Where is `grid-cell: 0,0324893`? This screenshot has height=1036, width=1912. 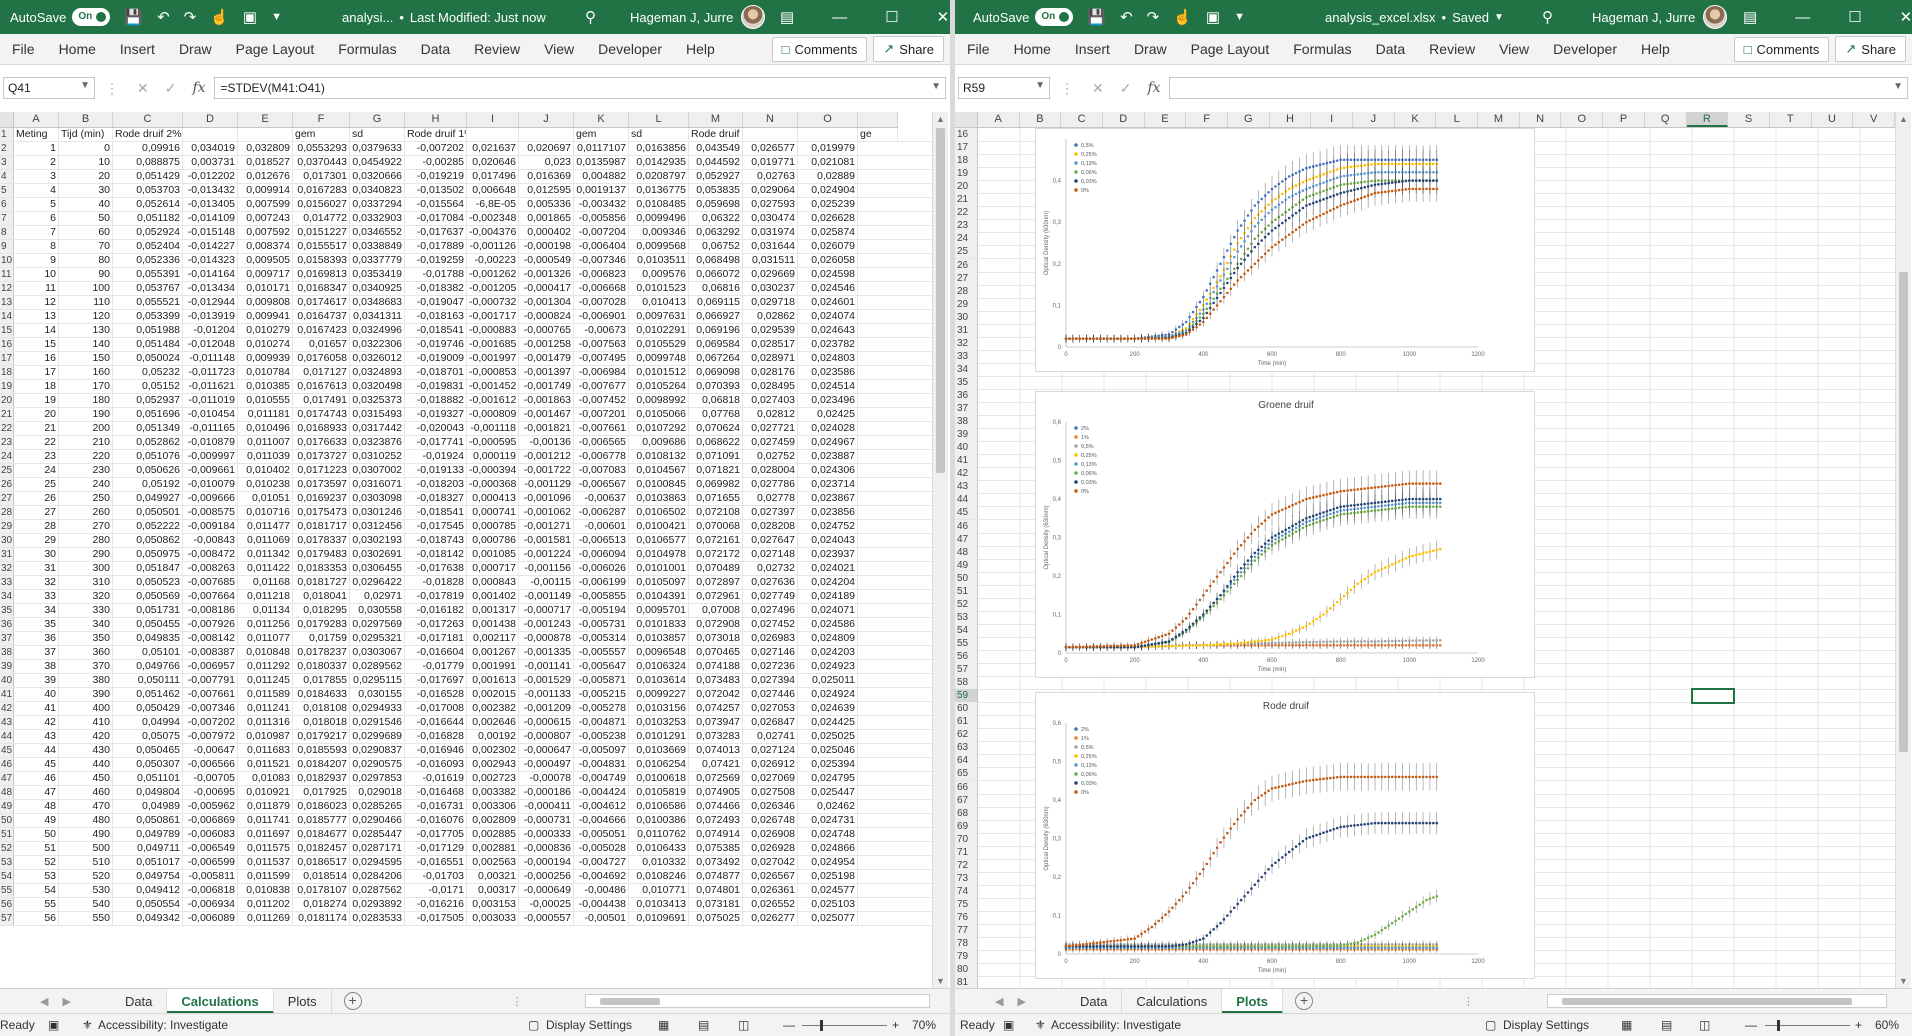
grid-cell: 0,0324893 is located at coordinates (377, 372).